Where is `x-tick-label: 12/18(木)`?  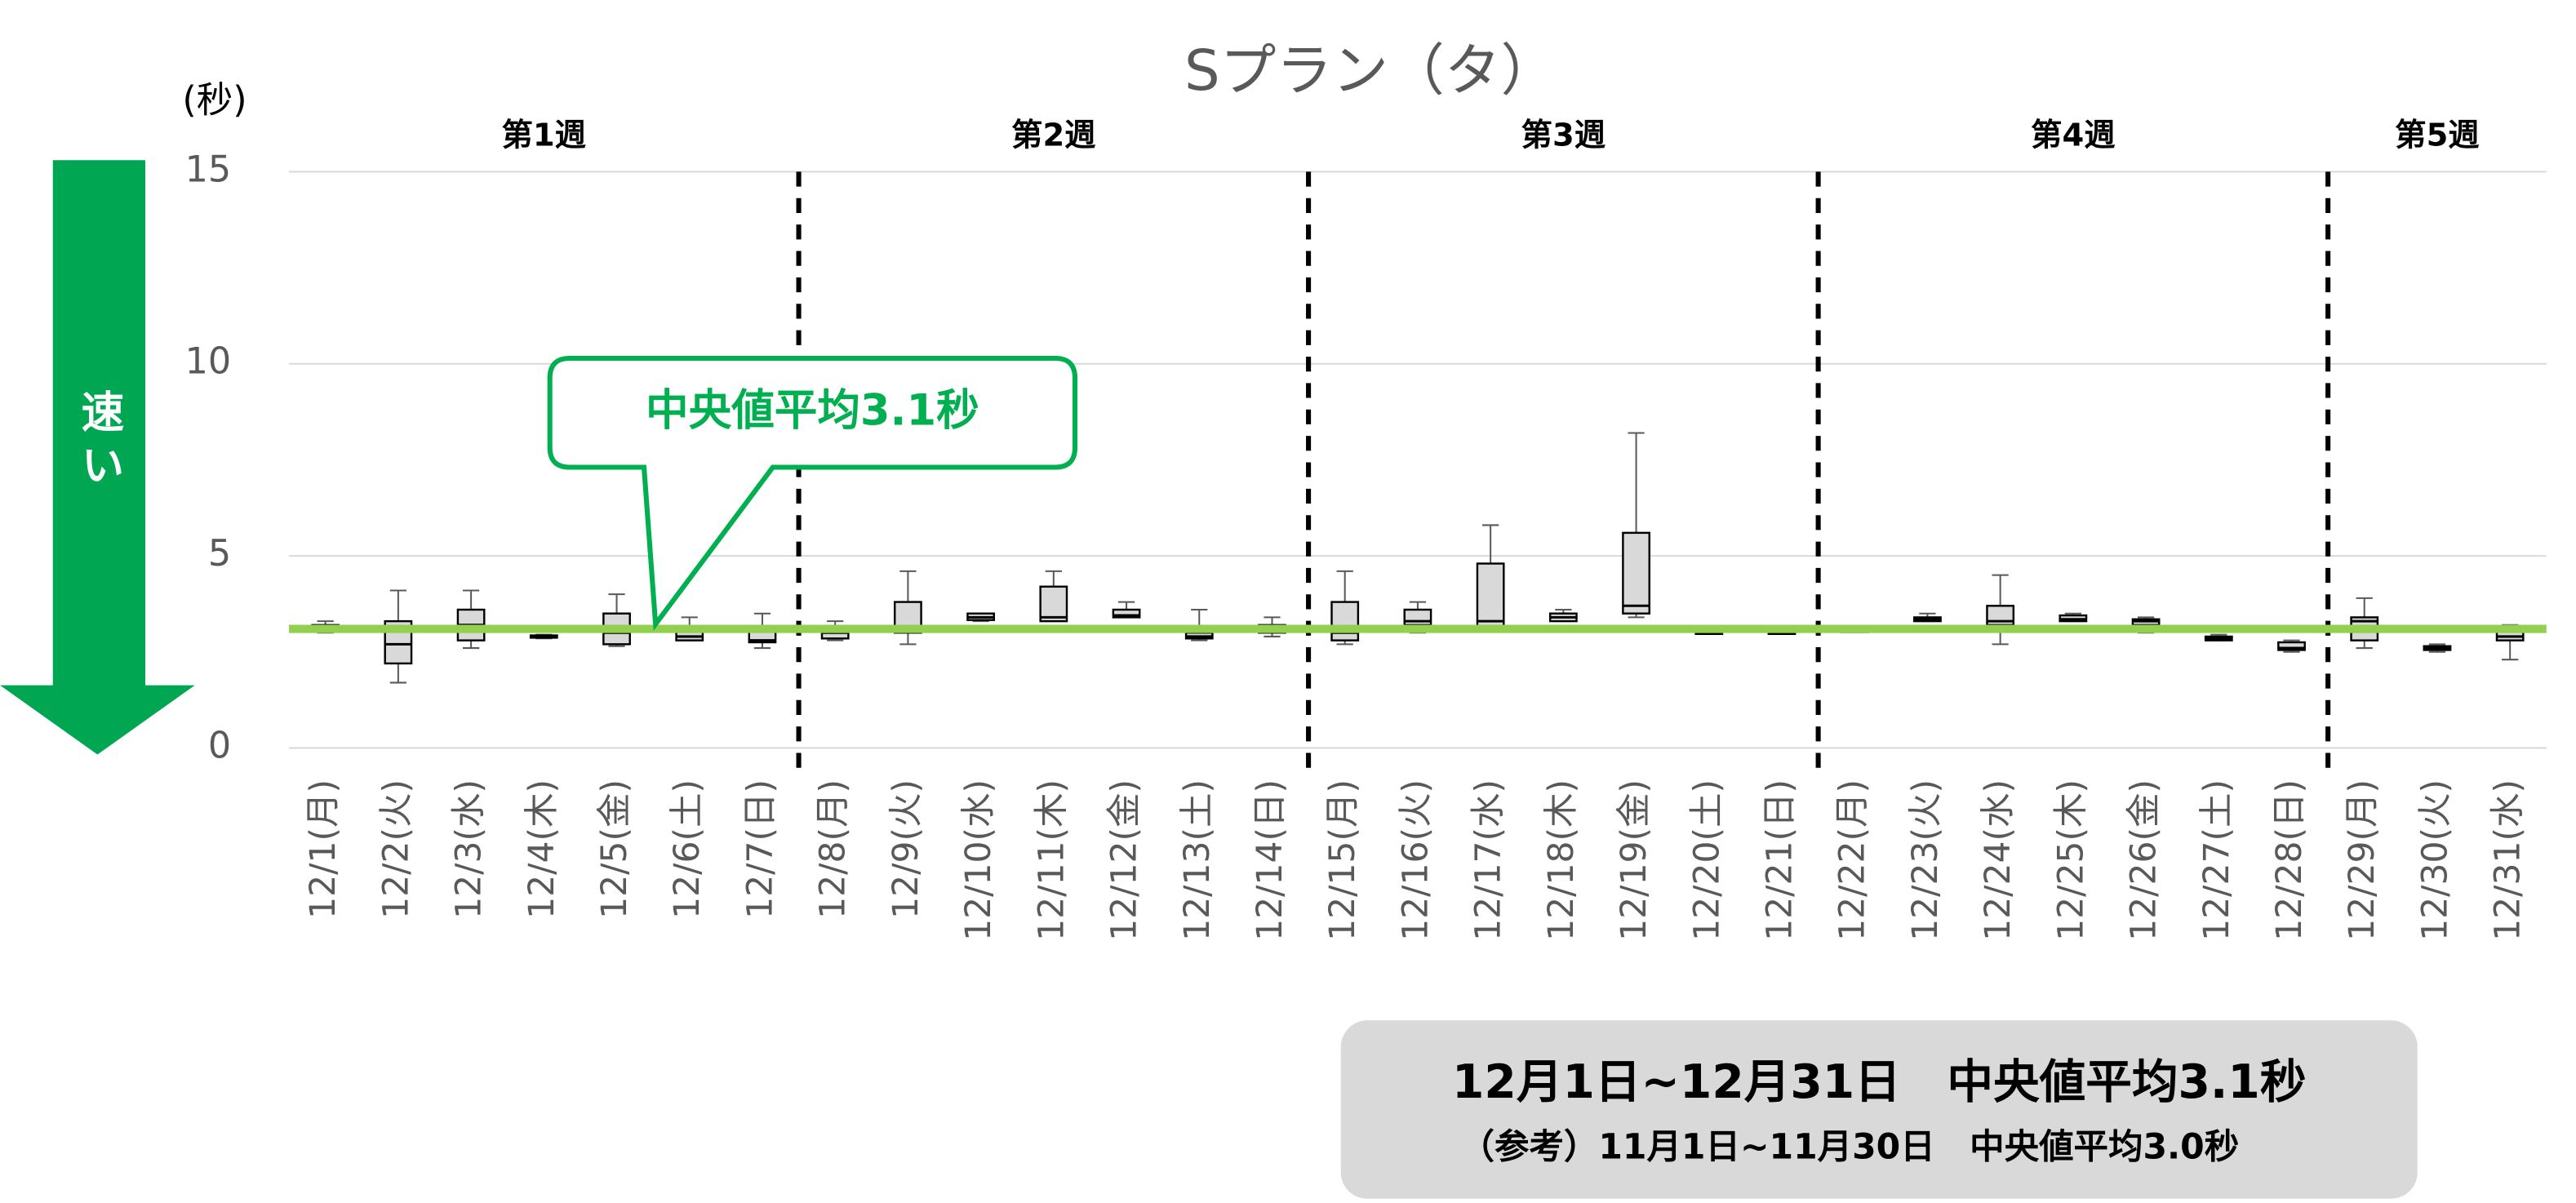 x-tick-label: 12/18(木) is located at coordinates (1562, 860).